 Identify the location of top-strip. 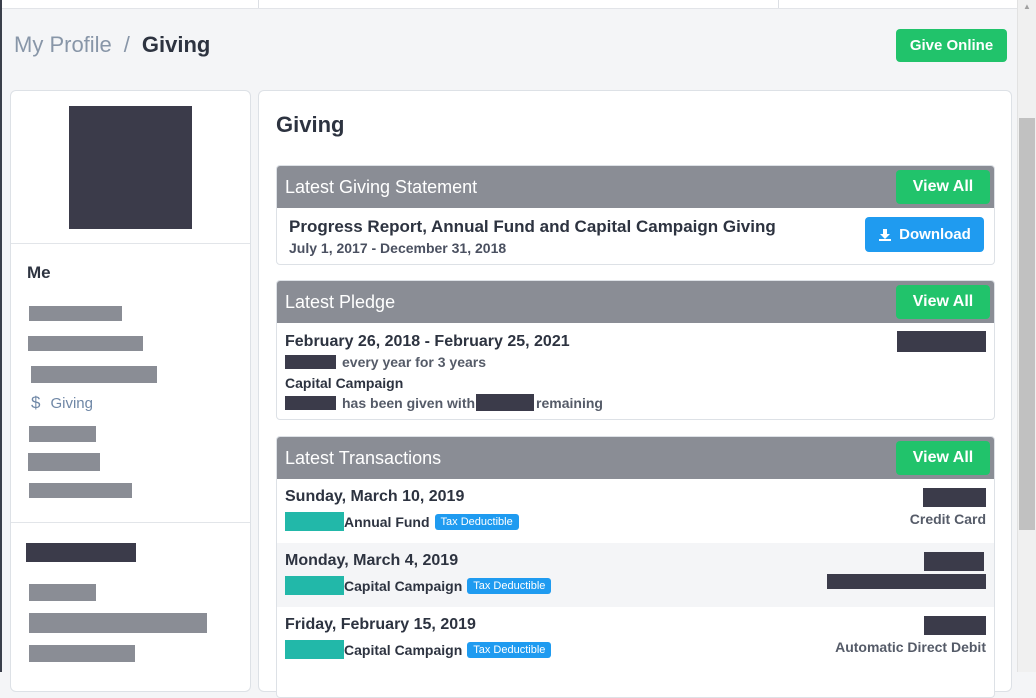
(509, 4).